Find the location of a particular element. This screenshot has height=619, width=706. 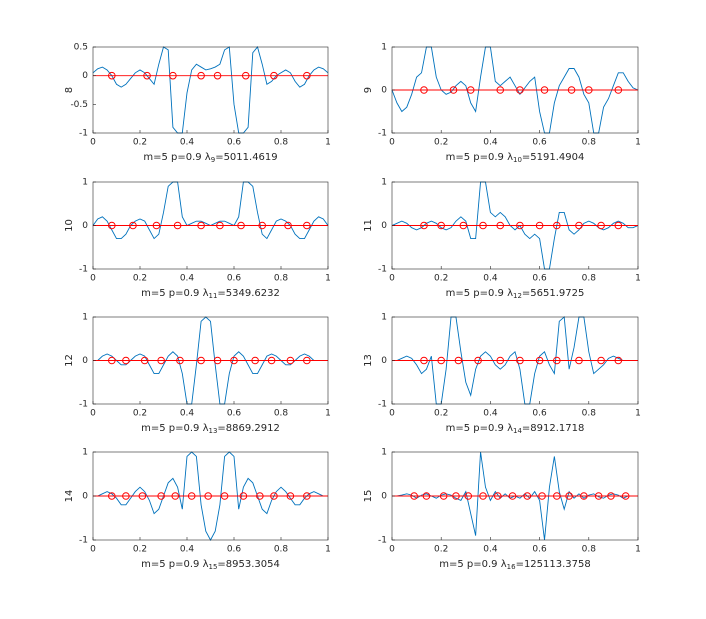

y-axis-label: 14 is located at coordinates (69, 496).